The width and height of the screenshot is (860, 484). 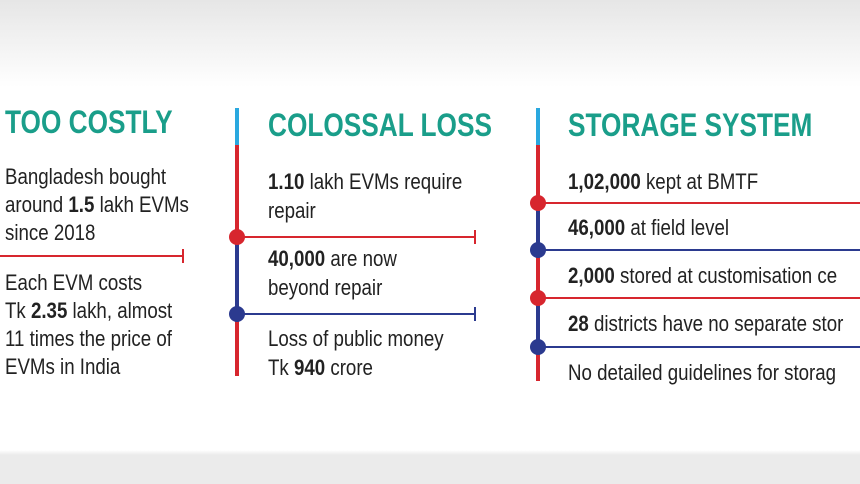 I want to click on bold-figure: 1.10, so click(x=286, y=183).